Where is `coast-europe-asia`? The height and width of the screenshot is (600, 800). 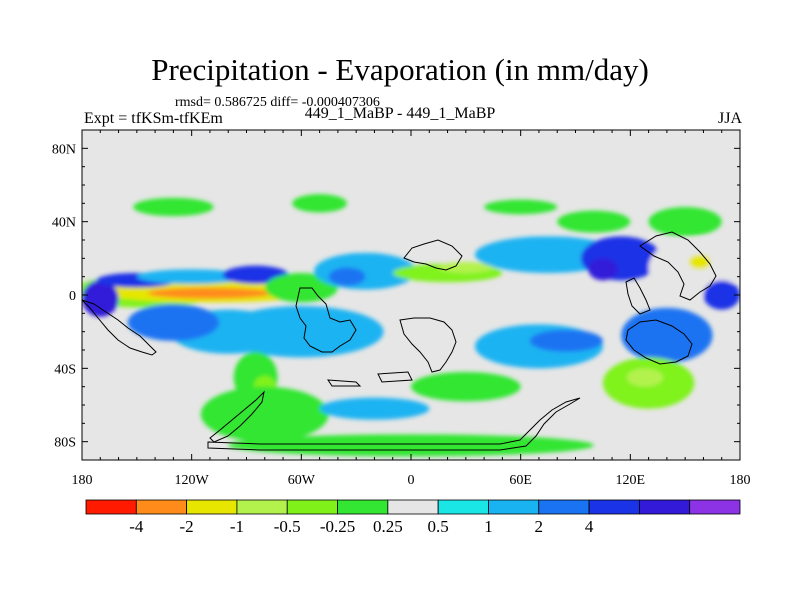 coast-europe-asia is located at coordinates (433, 255).